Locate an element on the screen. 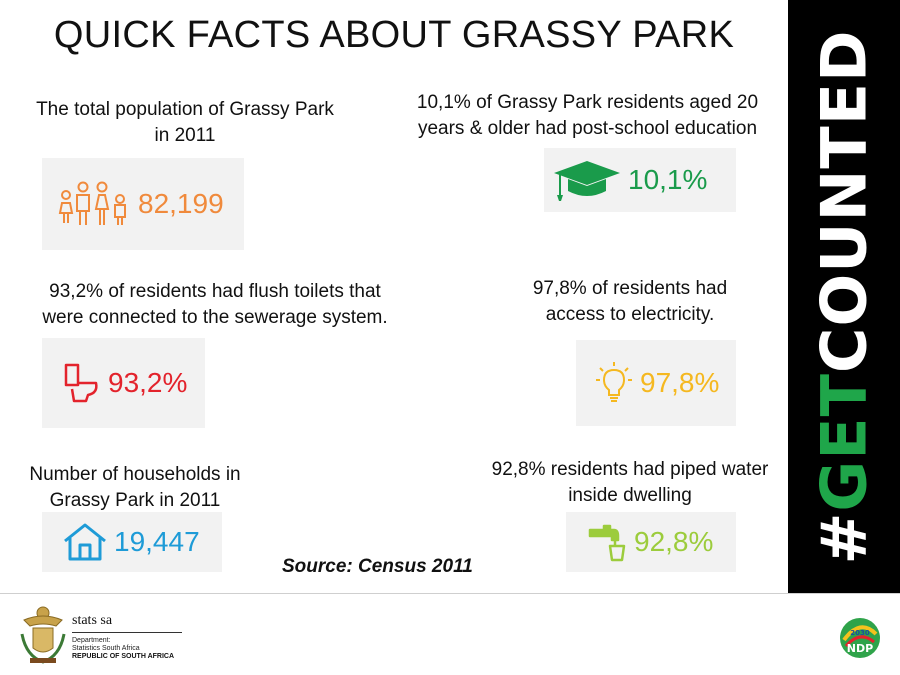  water-value: 92,8% is located at coordinates (674, 541).